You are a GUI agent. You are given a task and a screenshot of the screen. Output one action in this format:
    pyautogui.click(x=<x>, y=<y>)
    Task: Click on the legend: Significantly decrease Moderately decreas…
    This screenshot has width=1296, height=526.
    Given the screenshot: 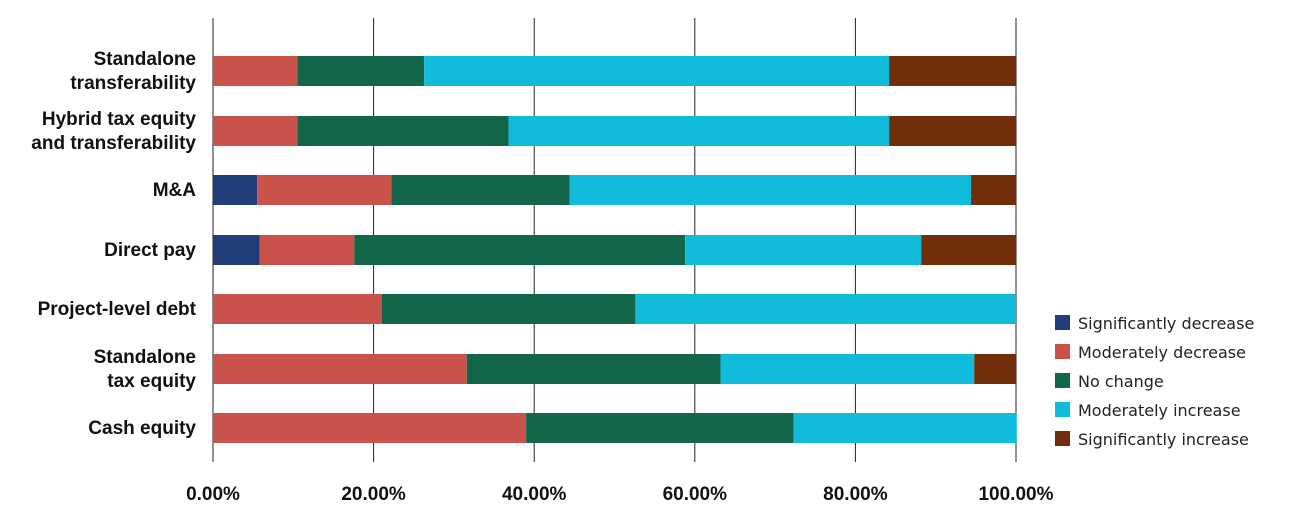 What is the action you would take?
    pyautogui.click(x=1154, y=381)
    